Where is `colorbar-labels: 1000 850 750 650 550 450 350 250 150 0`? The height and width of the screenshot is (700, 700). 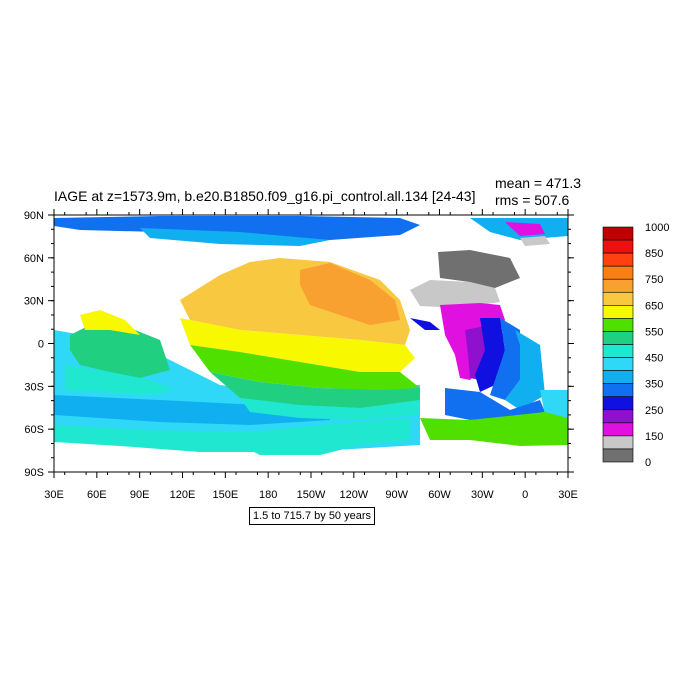
colorbar-labels: 1000 850 750 650 550 450 350 250 150 0 is located at coordinates (657, 345).